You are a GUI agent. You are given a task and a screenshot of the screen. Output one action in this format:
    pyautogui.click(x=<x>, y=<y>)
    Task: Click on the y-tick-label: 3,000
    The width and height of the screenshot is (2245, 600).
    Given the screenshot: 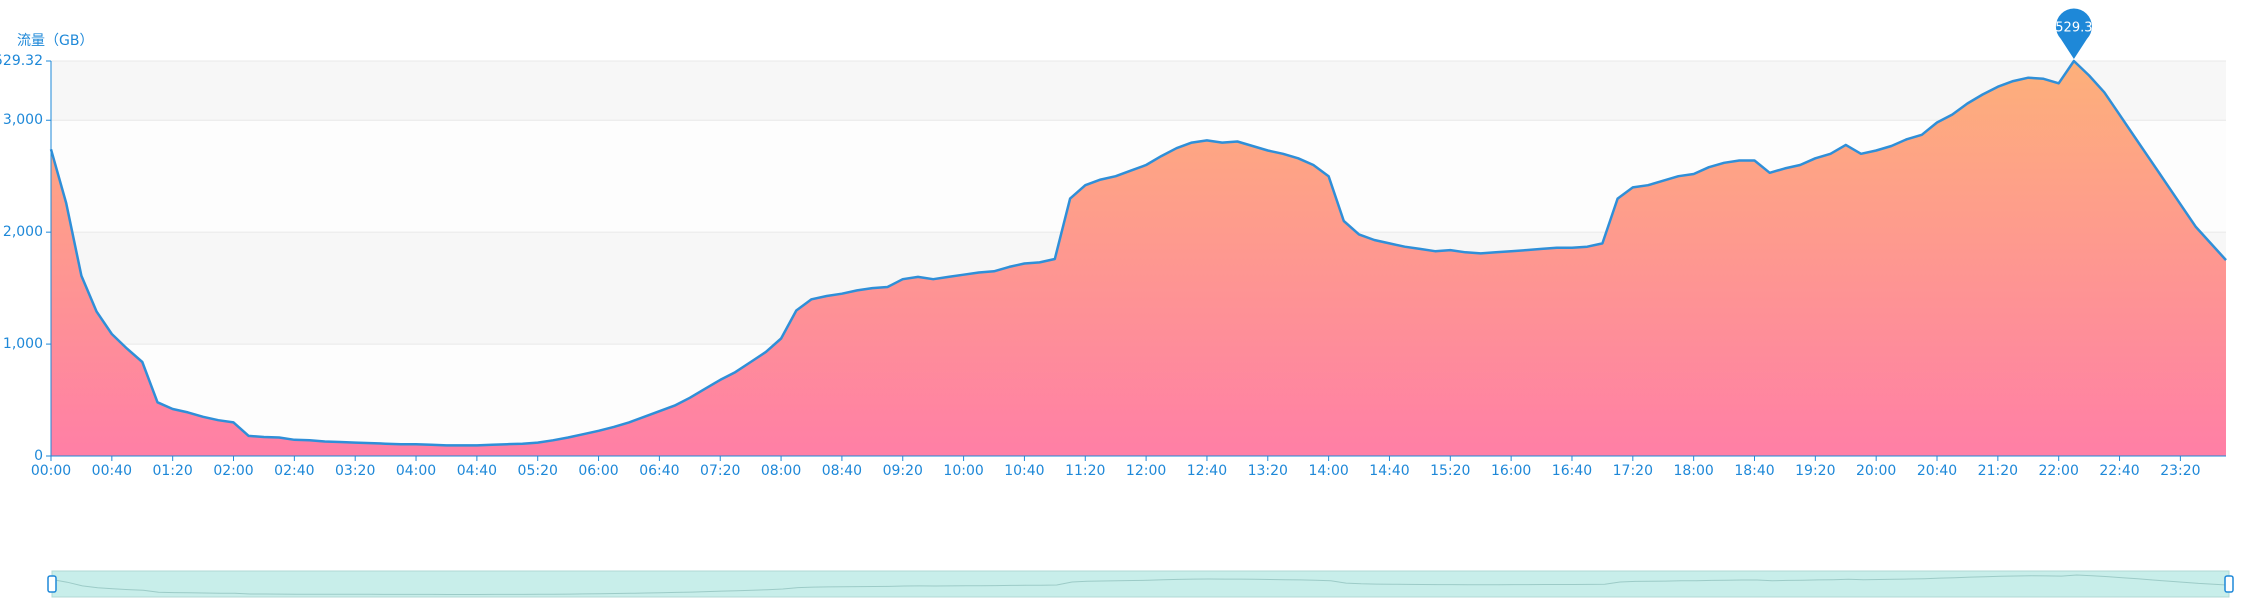 What is the action you would take?
    pyautogui.click(x=23, y=120)
    